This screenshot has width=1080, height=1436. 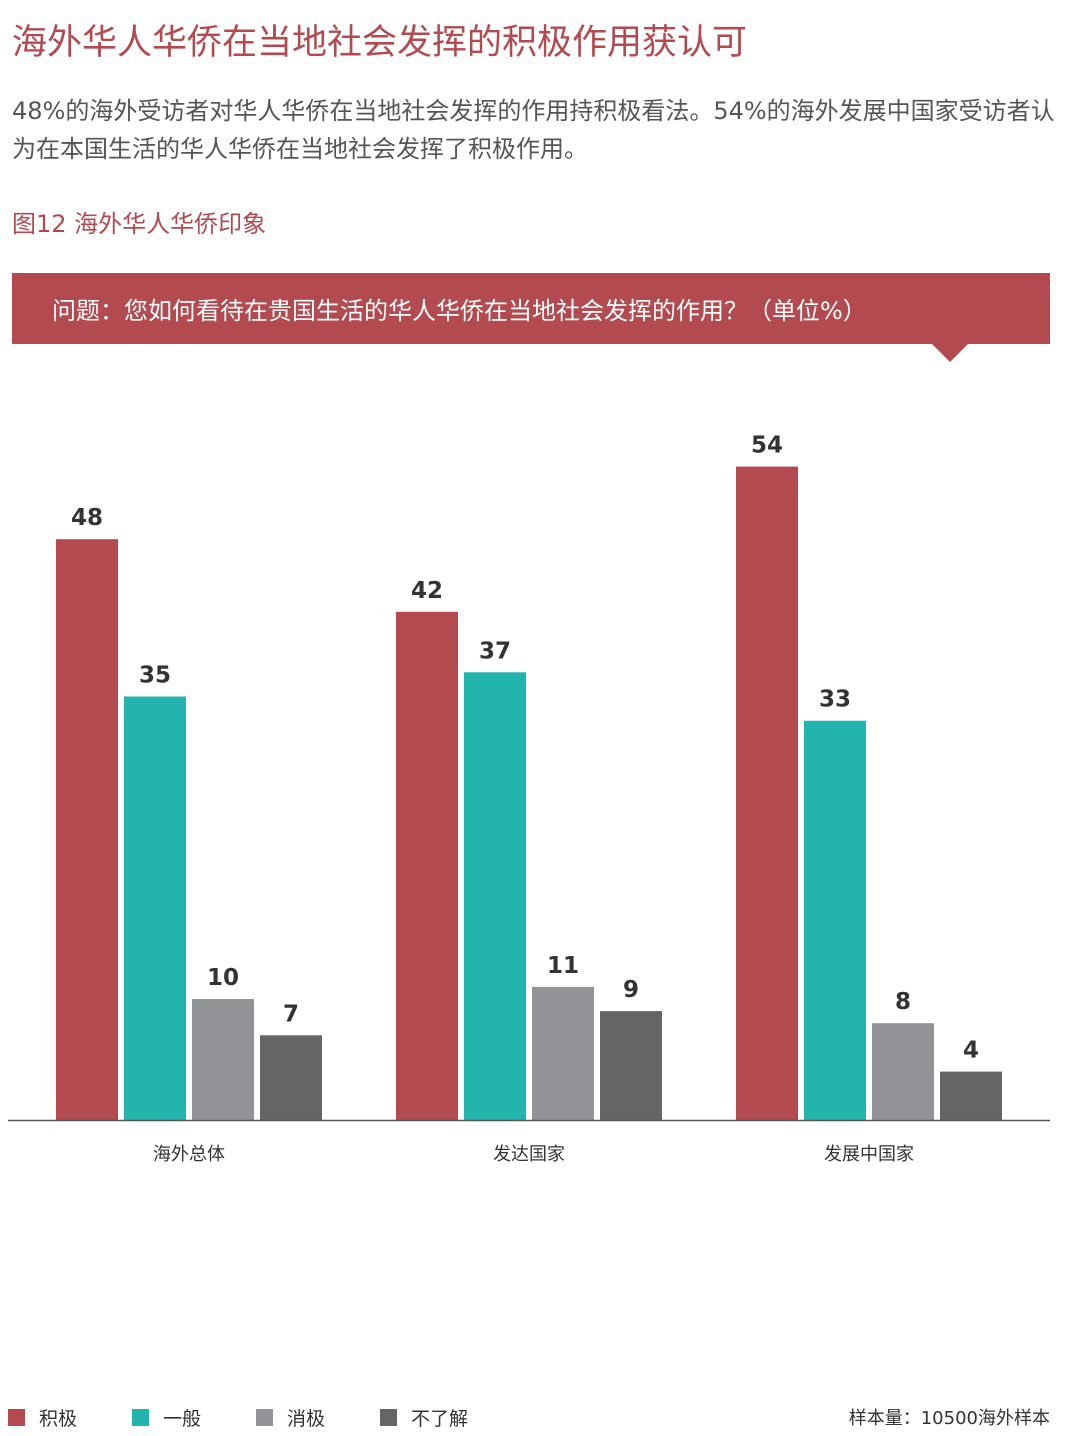 What do you see at coordinates (291, 1014) in the screenshot?
I see `data-label: 7` at bounding box center [291, 1014].